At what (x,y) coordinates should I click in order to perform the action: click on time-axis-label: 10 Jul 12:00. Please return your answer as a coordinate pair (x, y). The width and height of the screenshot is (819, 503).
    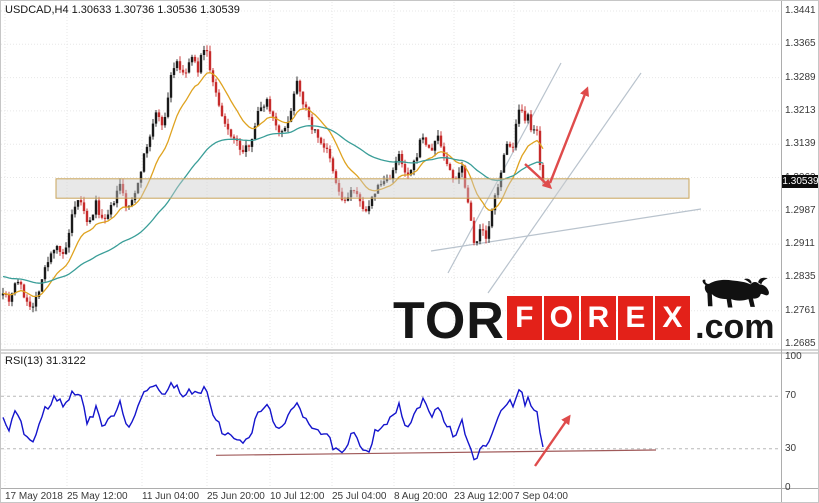
    Looking at the image, I should click on (297, 496).